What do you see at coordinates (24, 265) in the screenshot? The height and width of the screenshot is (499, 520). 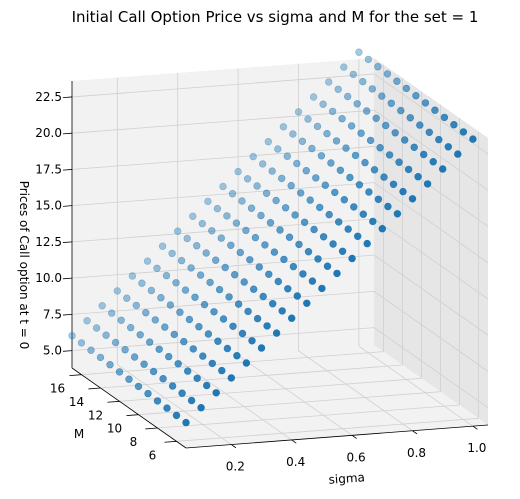 I see `z-axis-title: Prices of Call option at t = 0` at bounding box center [24, 265].